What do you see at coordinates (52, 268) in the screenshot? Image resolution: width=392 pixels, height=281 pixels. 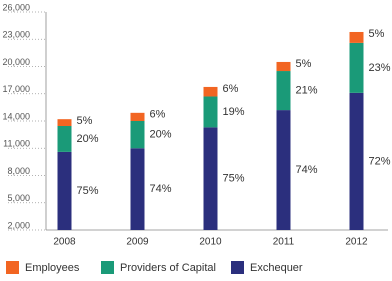 I see `legend-label: Employees` at bounding box center [52, 268].